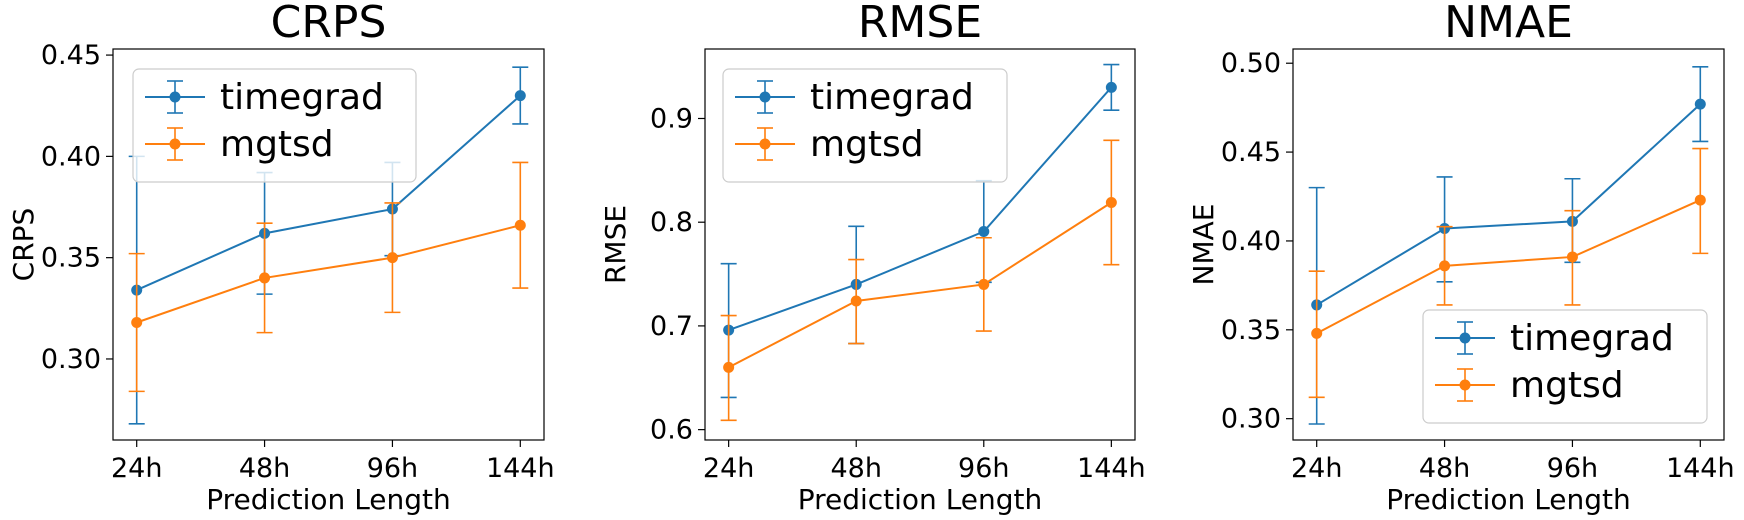  I want to click on chart-title: CRPS, so click(329, 24).